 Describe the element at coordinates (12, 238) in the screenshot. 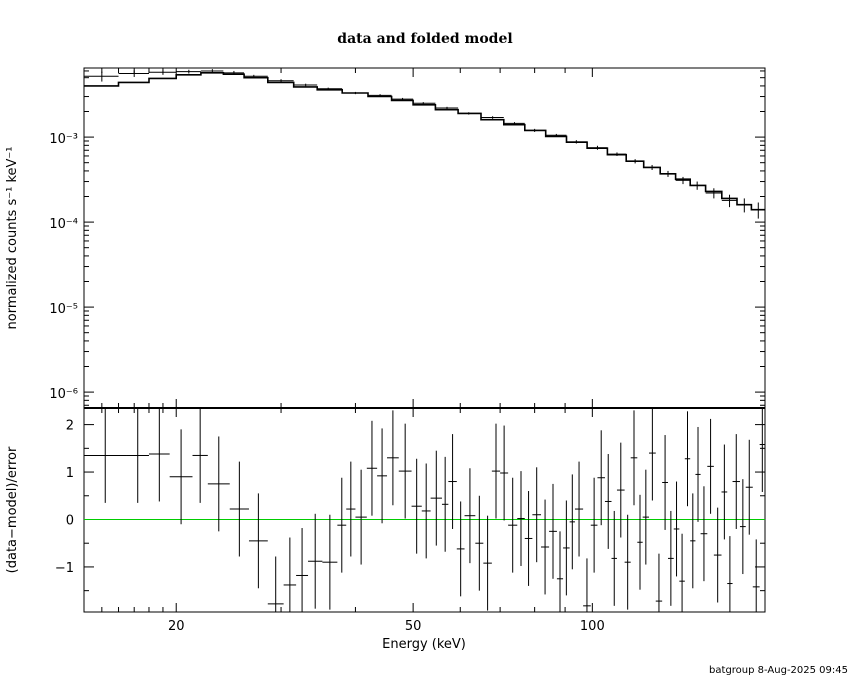

I see `top-y-axis-label: normalized counts s⁻¹ keV⁻¹` at that location.